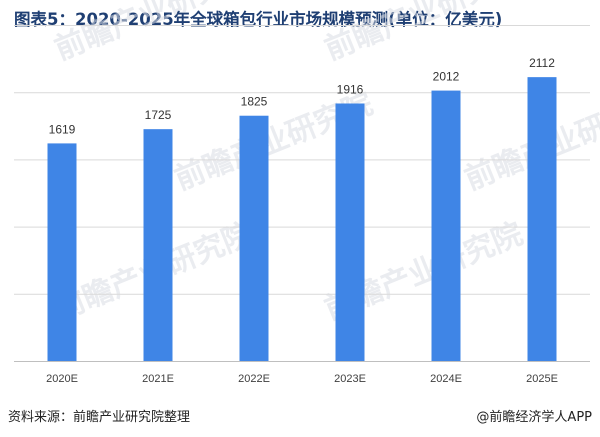  I want to click on data-label: 2012, so click(446, 77).